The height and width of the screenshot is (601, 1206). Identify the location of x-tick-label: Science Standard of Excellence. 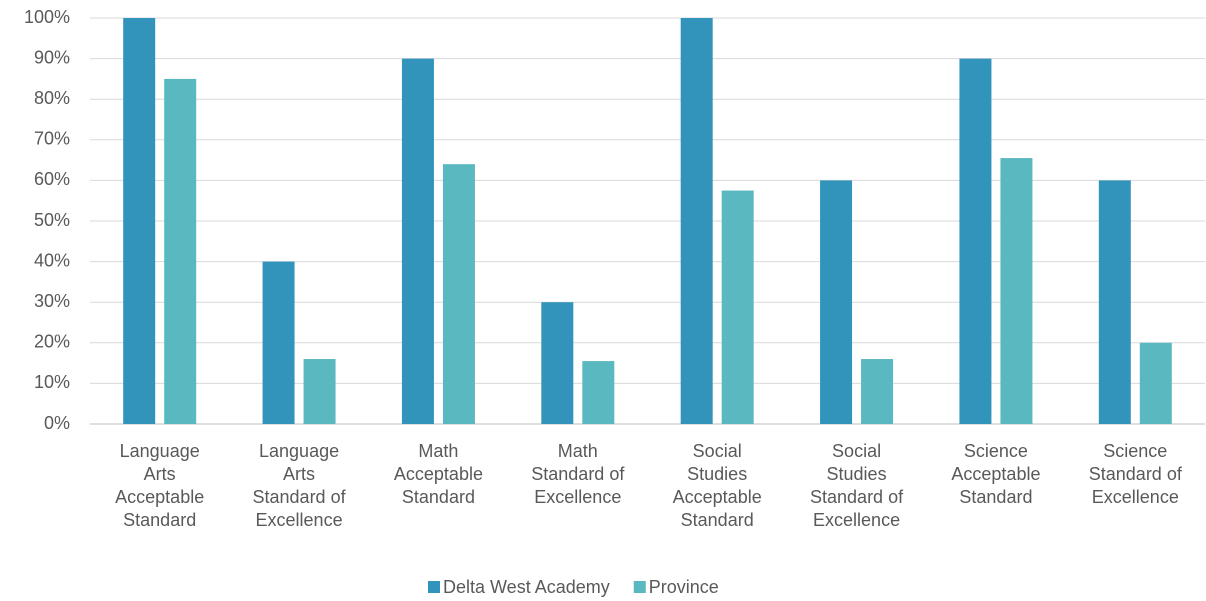
(1136, 474).